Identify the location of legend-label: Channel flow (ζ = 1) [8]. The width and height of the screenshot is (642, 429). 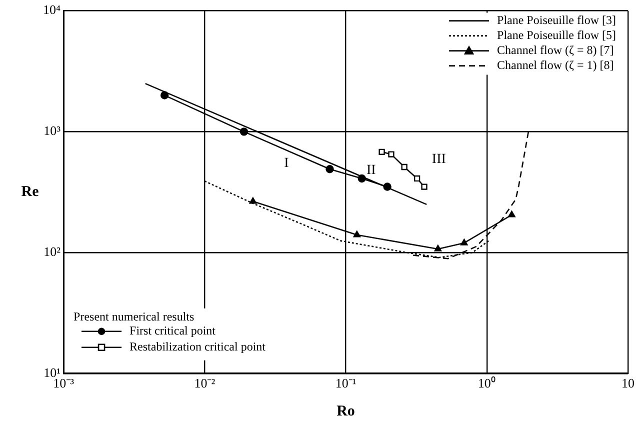
(555, 65).